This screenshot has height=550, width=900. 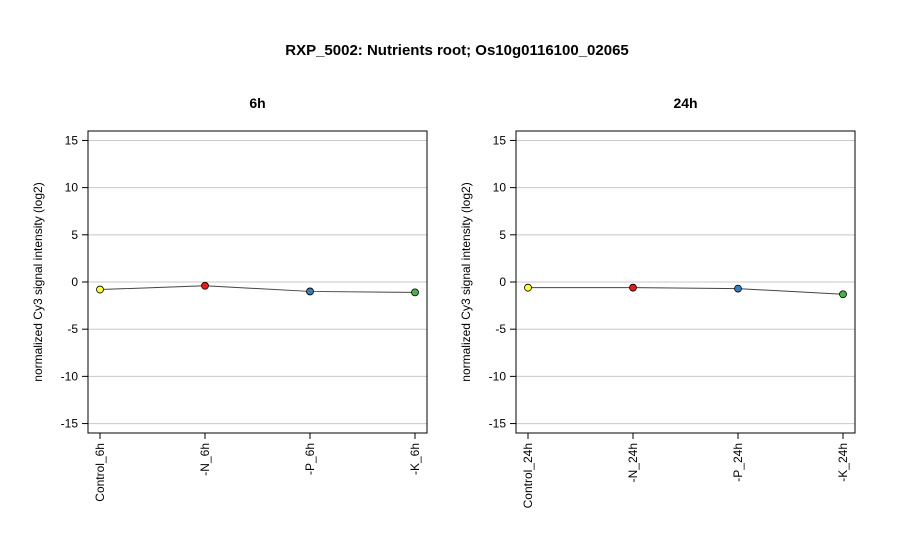 What do you see at coordinates (257, 103) in the screenshot?
I see `panel-title: 6h` at bounding box center [257, 103].